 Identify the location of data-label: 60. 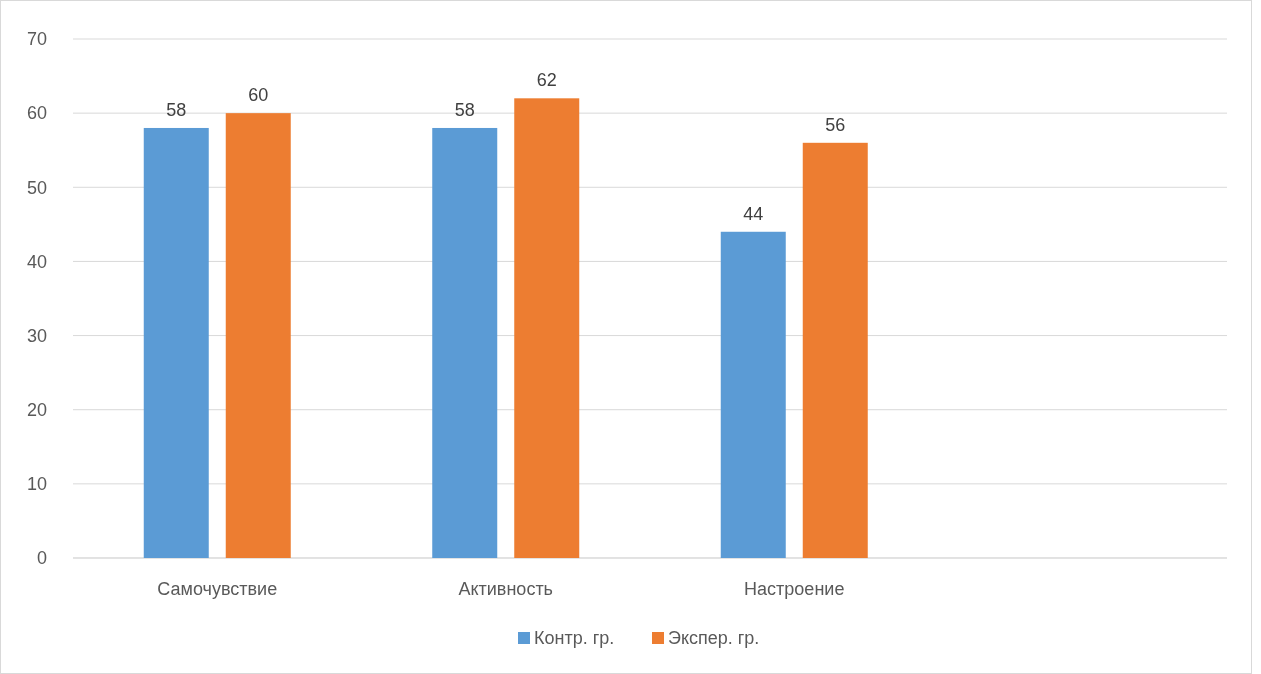
(258, 95).